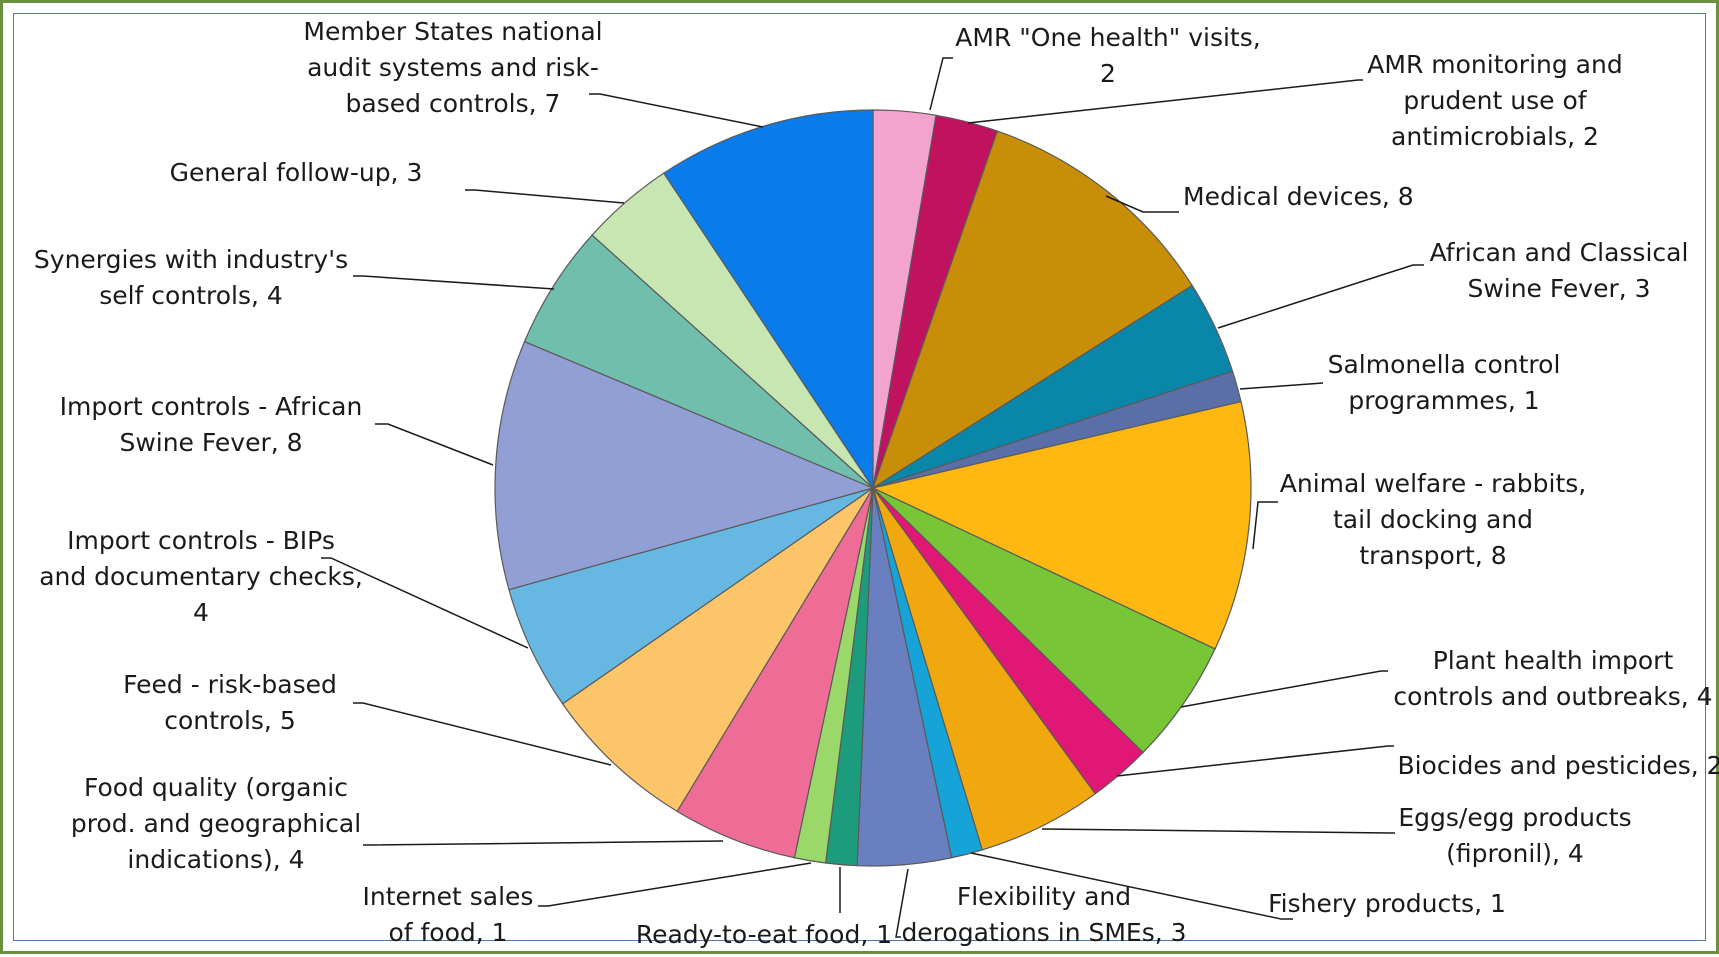 The width and height of the screenshot is (1719, 957). Describe the element at coordinates (453, 103) in the screenshot. I see `slice-label-line: based controls, 7` at that location.